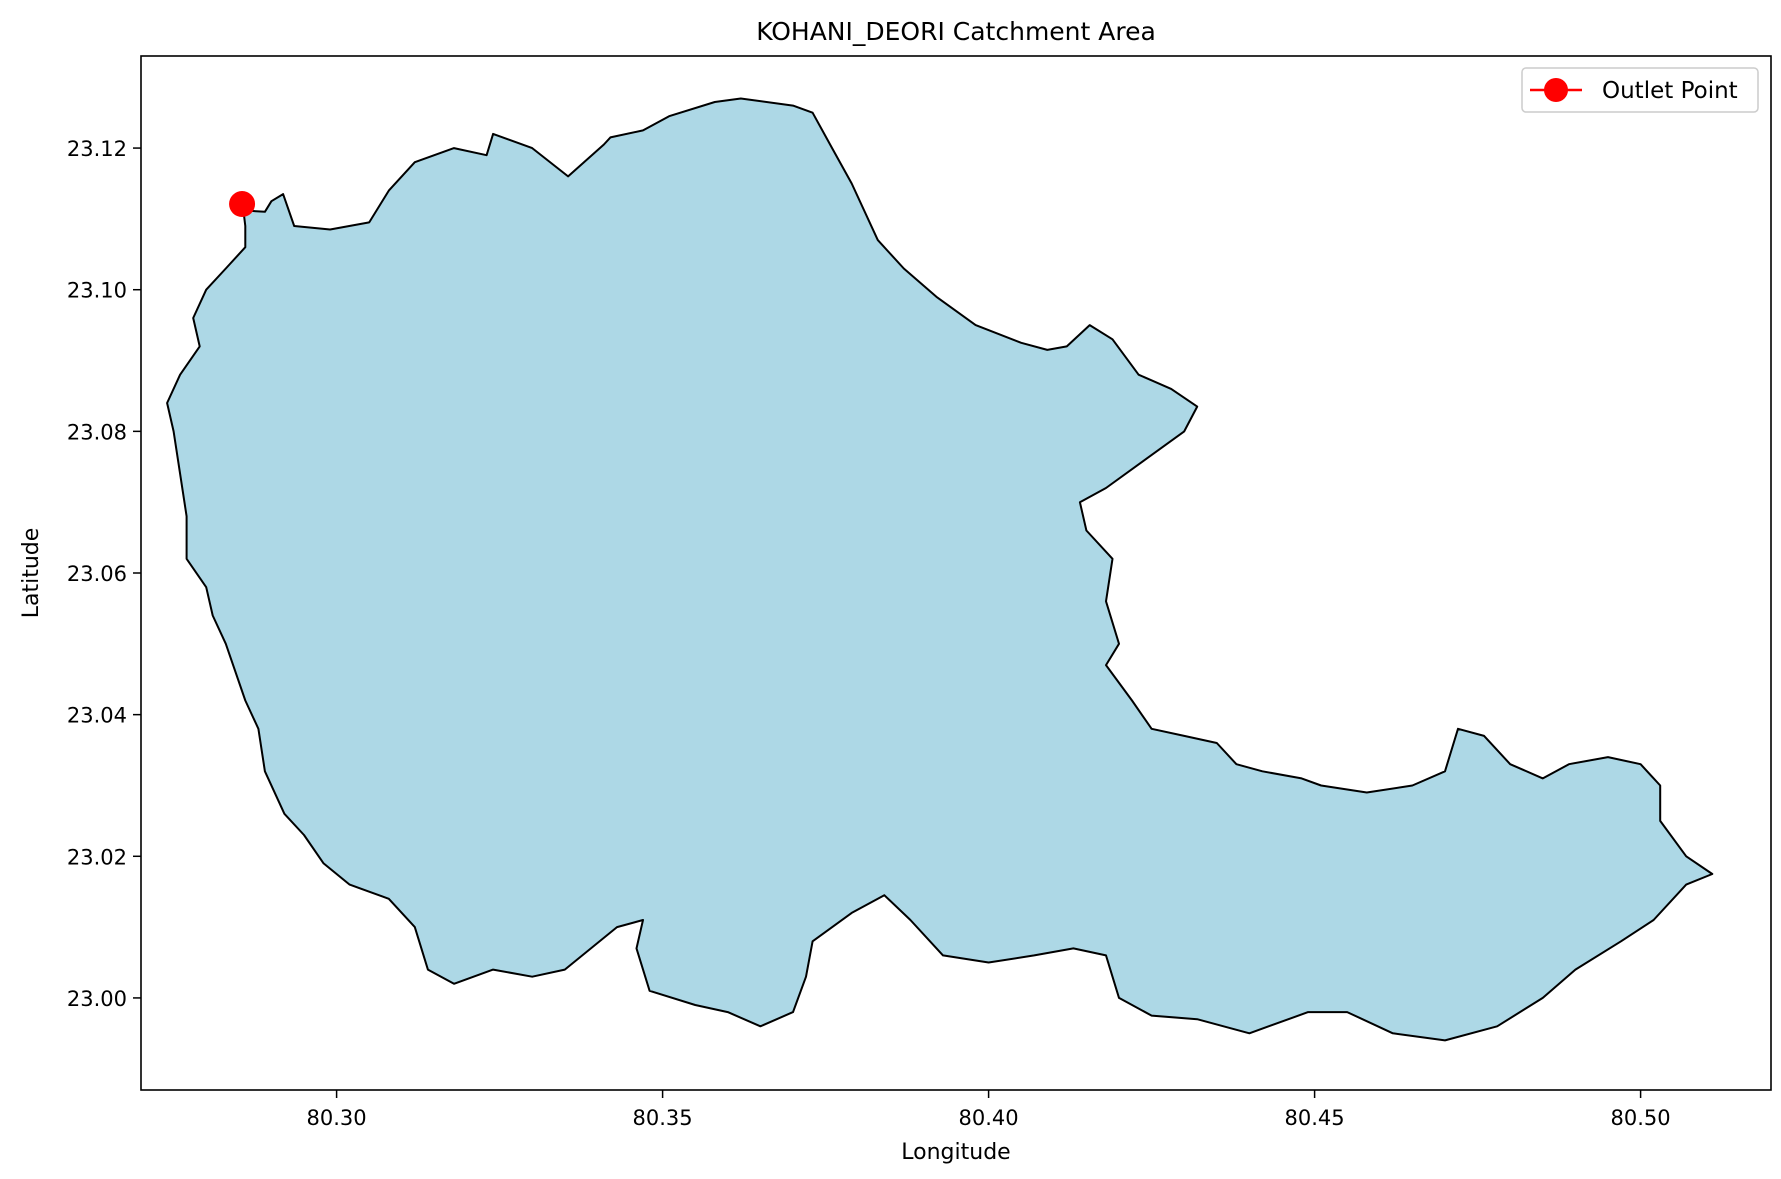  I want to click on legend-frame, so click(1640, 90).